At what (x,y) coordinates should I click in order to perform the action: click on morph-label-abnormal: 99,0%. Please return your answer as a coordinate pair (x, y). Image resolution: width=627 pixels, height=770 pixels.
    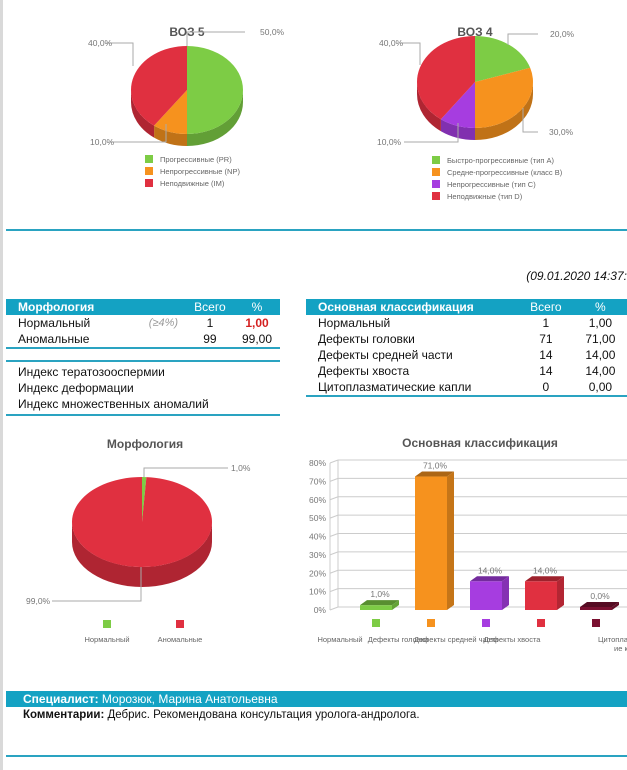
    Looking at the image, I should click on (38, 601).